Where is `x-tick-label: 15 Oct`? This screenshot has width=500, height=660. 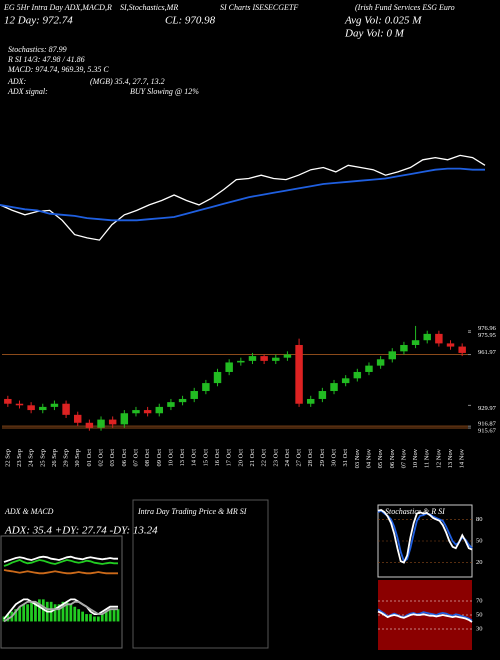 x-tick-label: 15 Oct is located at coordinates (205, 458).